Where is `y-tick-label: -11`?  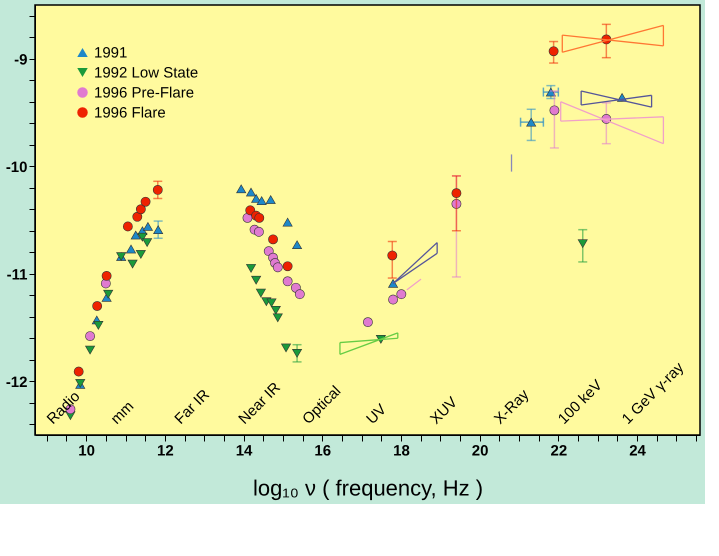
y-tick-label: -11 is located at coordinates (17, 275).